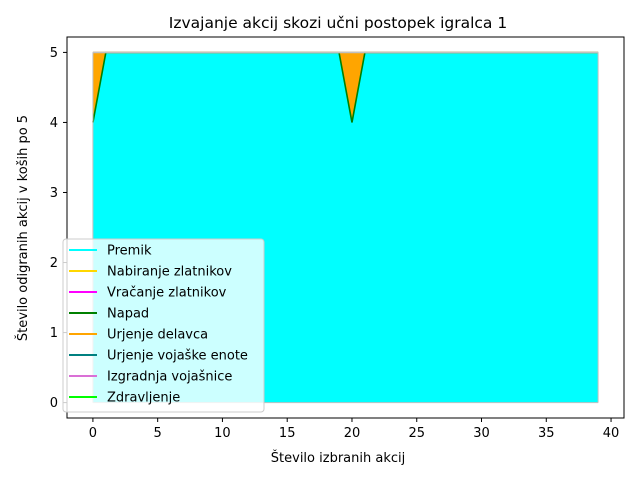  What do you see at coordinates (416, 433) in the screenshot?
I see `x-tick-label: 25` at bounding box center [416, 433].